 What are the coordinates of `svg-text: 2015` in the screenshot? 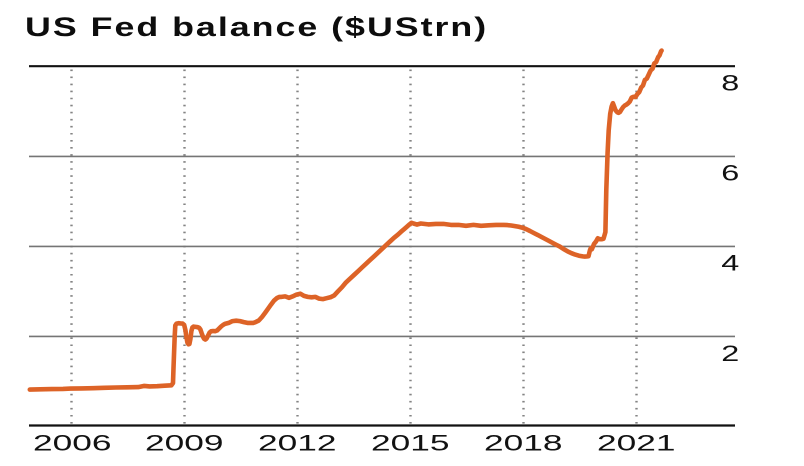 It's located at (410, 443).